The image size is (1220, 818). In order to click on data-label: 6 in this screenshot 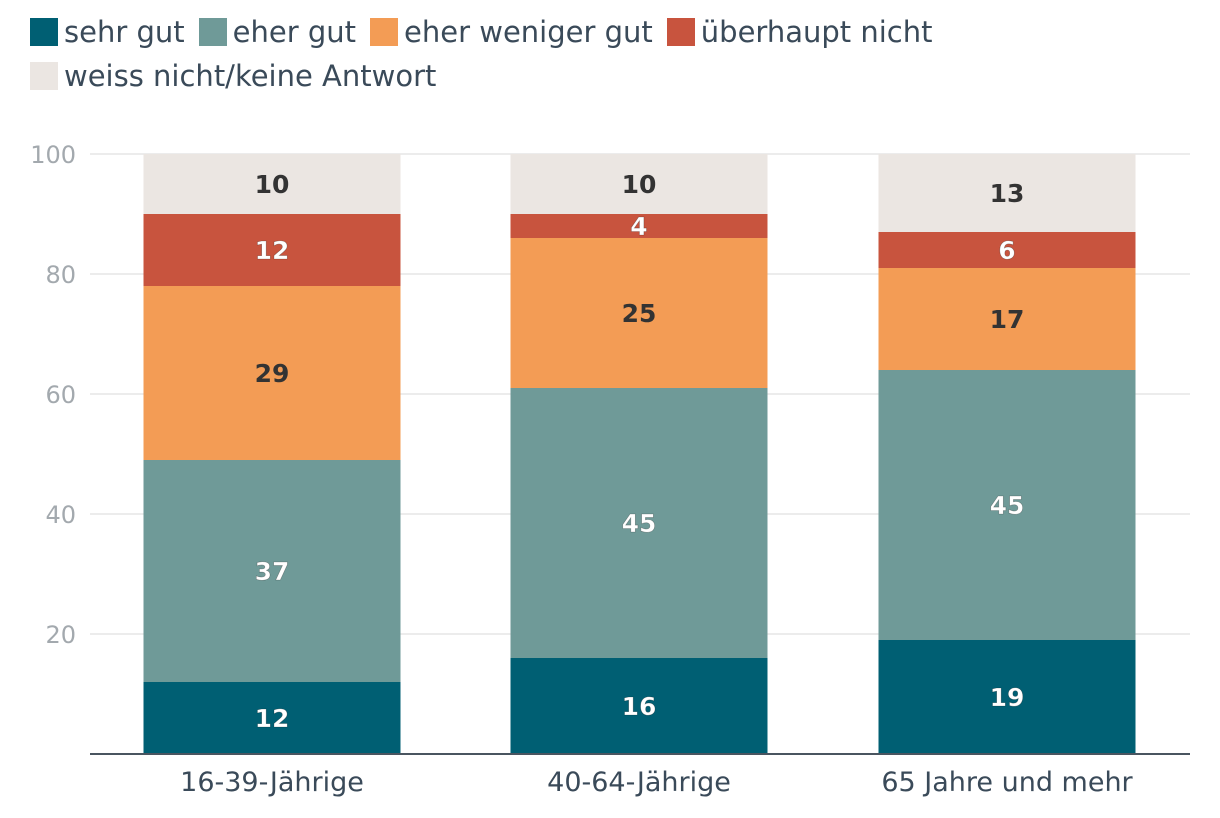, I will do `click(1006, 250)`.